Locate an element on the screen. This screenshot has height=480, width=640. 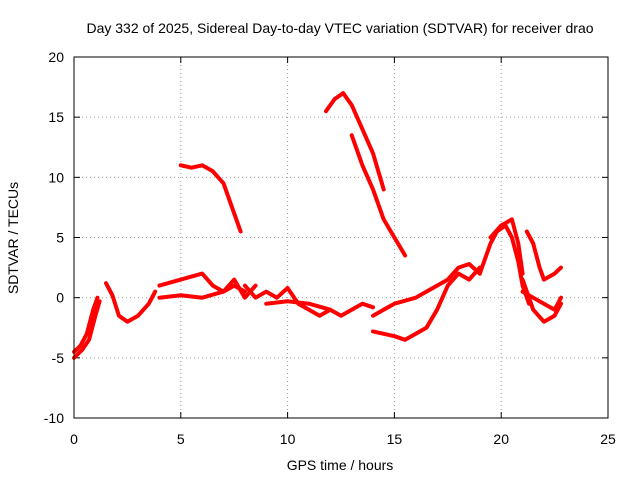
y-tick-label: -5 is located at coordinates (58, 358).